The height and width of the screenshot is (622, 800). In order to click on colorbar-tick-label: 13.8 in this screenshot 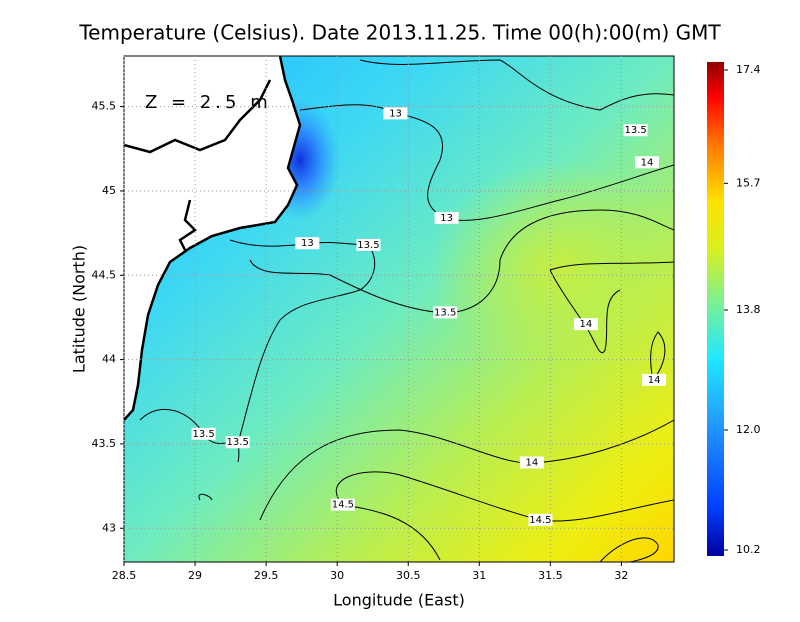, I will do `click(748, 309)`.